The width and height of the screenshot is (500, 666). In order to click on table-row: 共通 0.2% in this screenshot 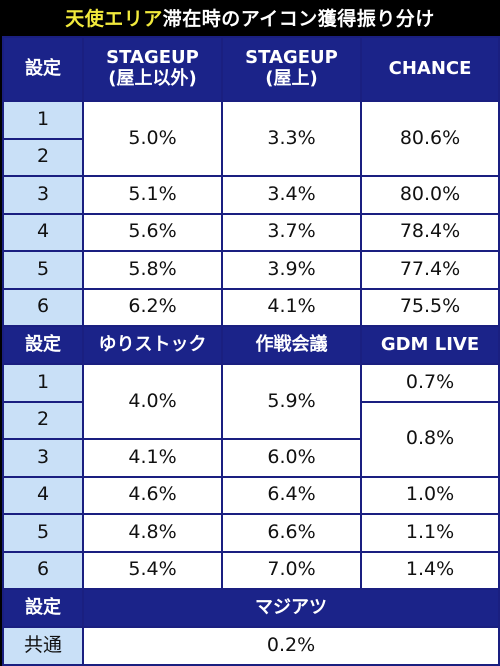, I will do `click(251, 646)`.